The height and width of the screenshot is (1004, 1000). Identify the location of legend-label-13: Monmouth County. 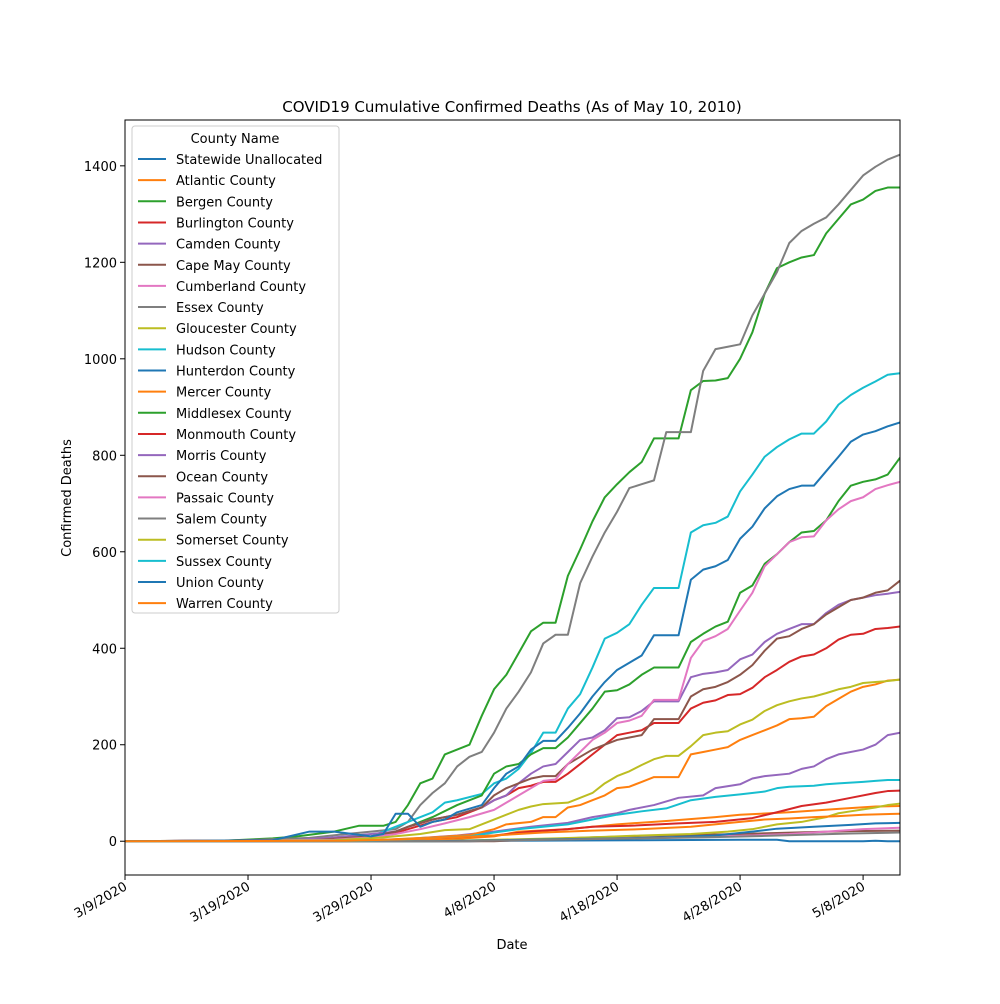
(236, 435).